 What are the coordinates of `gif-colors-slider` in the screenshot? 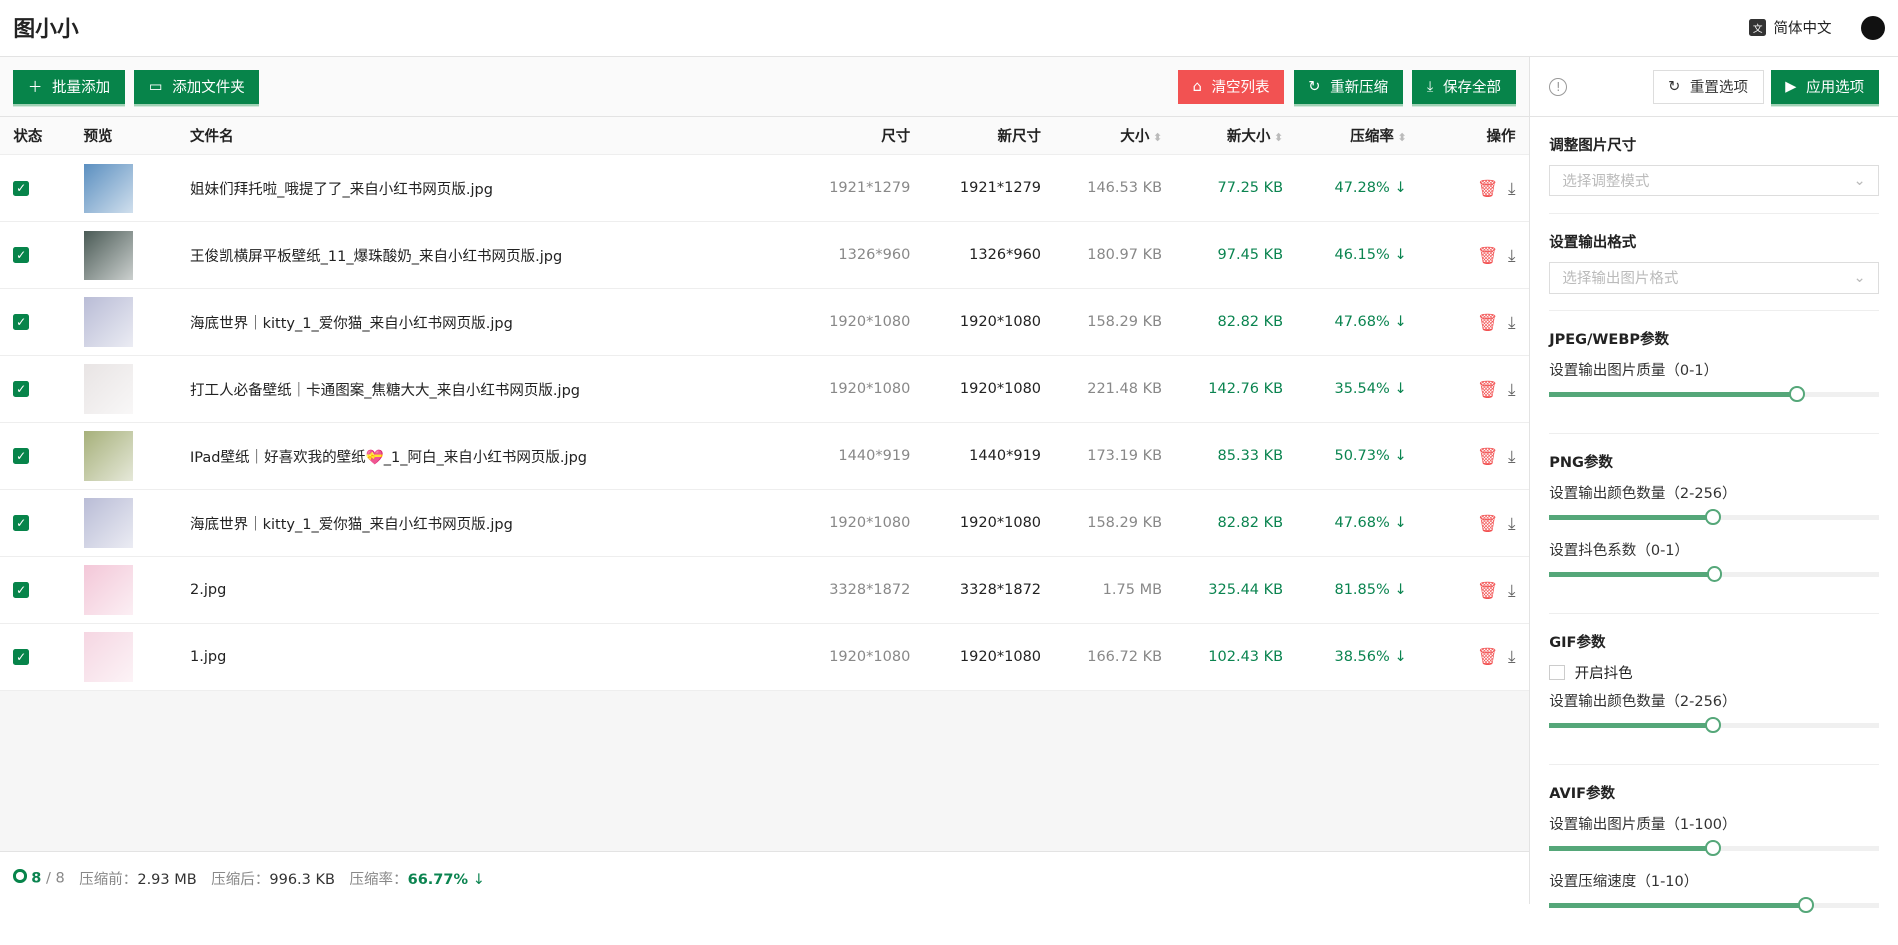 It's located at (1714, 725).